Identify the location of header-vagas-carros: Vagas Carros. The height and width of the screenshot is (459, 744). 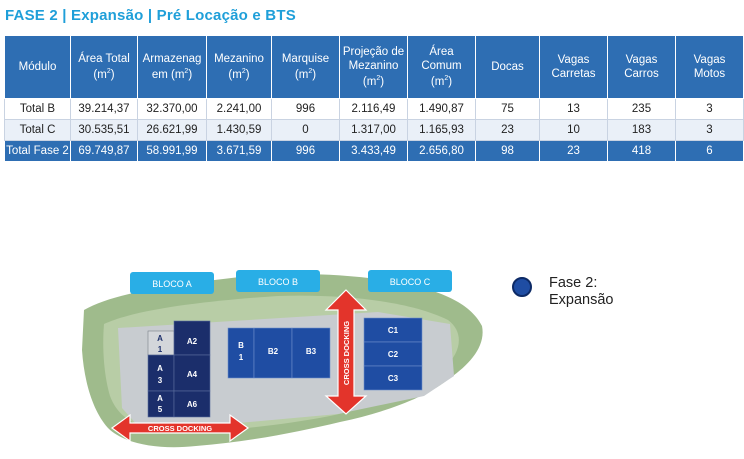
(641, 67).